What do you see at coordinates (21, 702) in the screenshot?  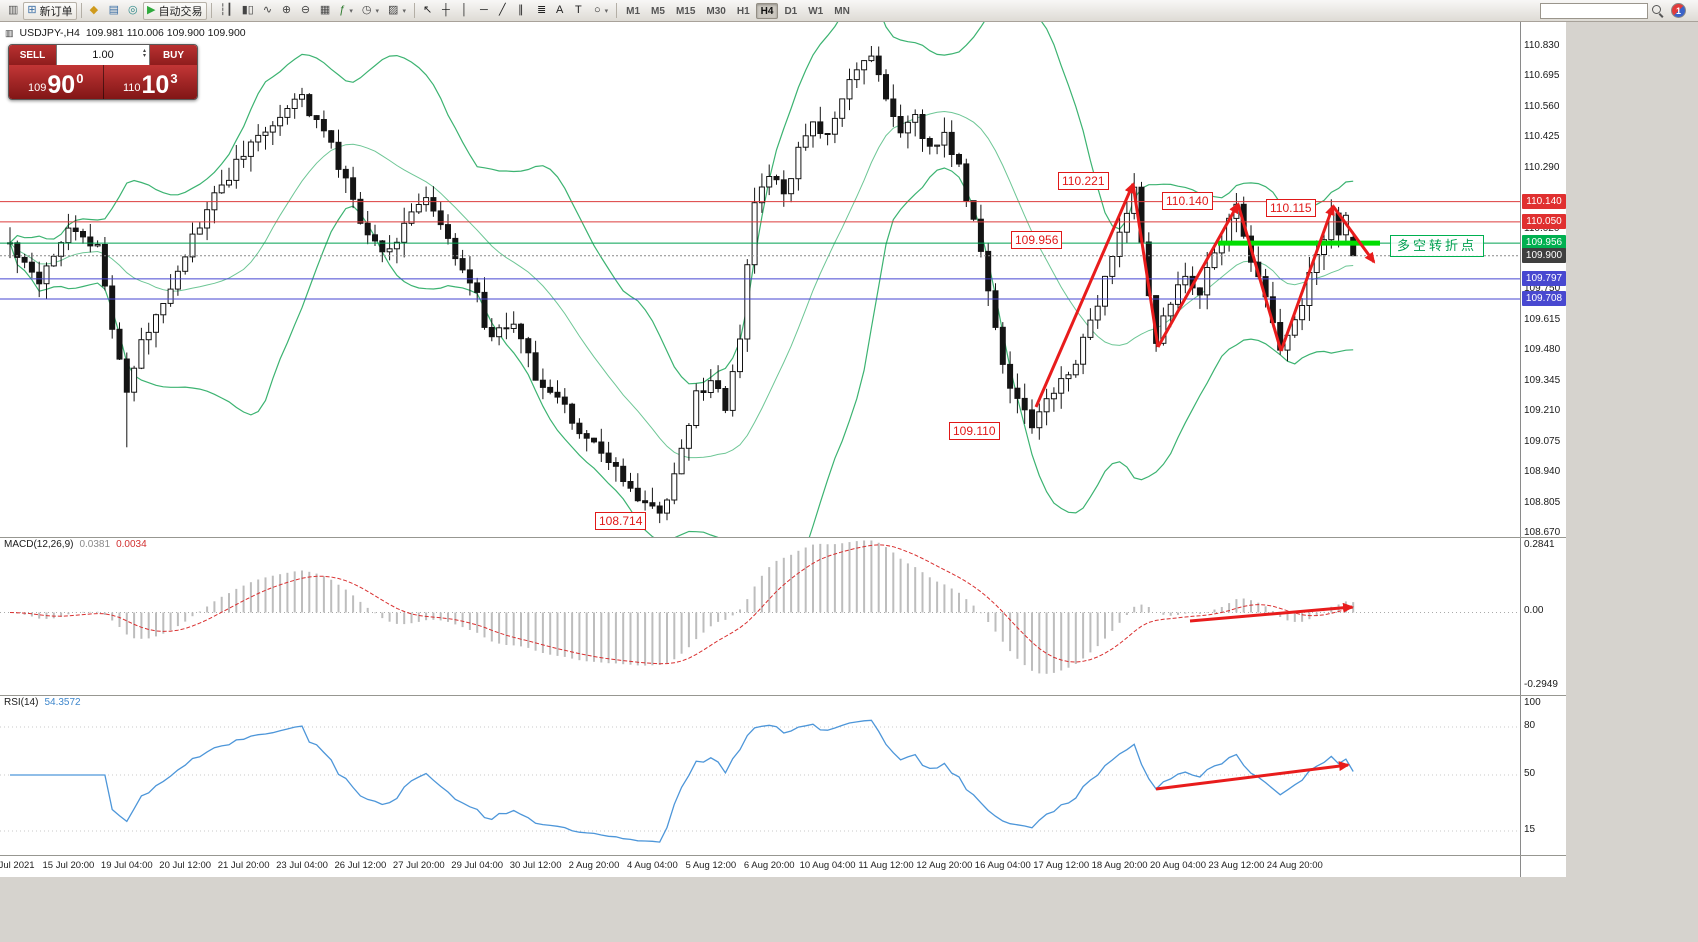 I see `rsi-name: RSI(14)` at bounding box center [21, 702].